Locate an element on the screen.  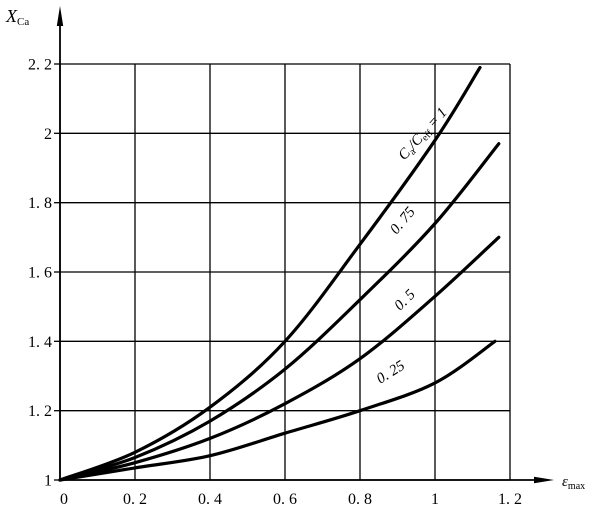
y-tick-marks is located at coordinates (57, 272).